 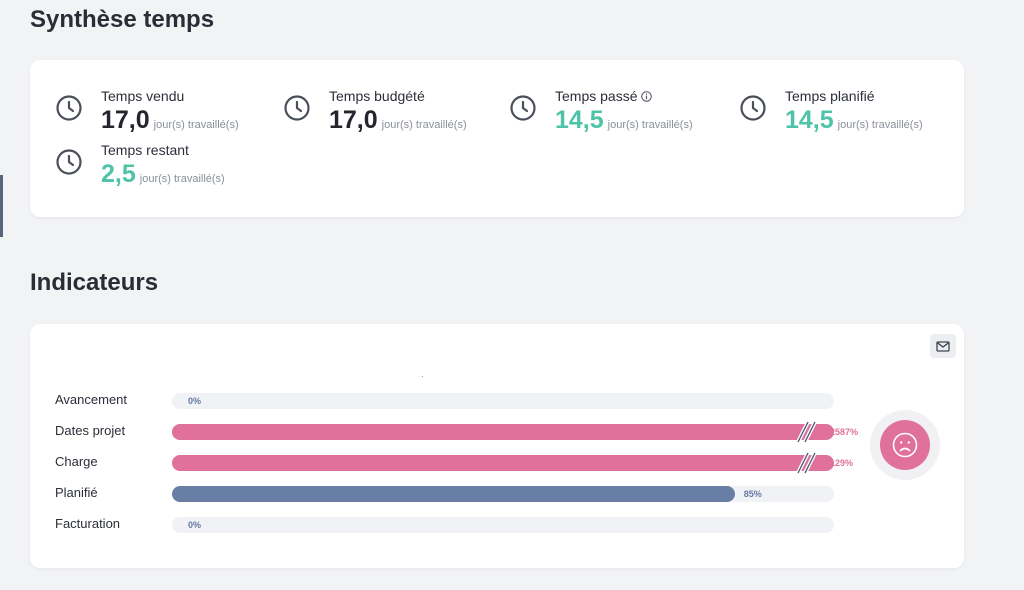 I want to click on indicator-percent: 129%, so click(x=842, y=463).